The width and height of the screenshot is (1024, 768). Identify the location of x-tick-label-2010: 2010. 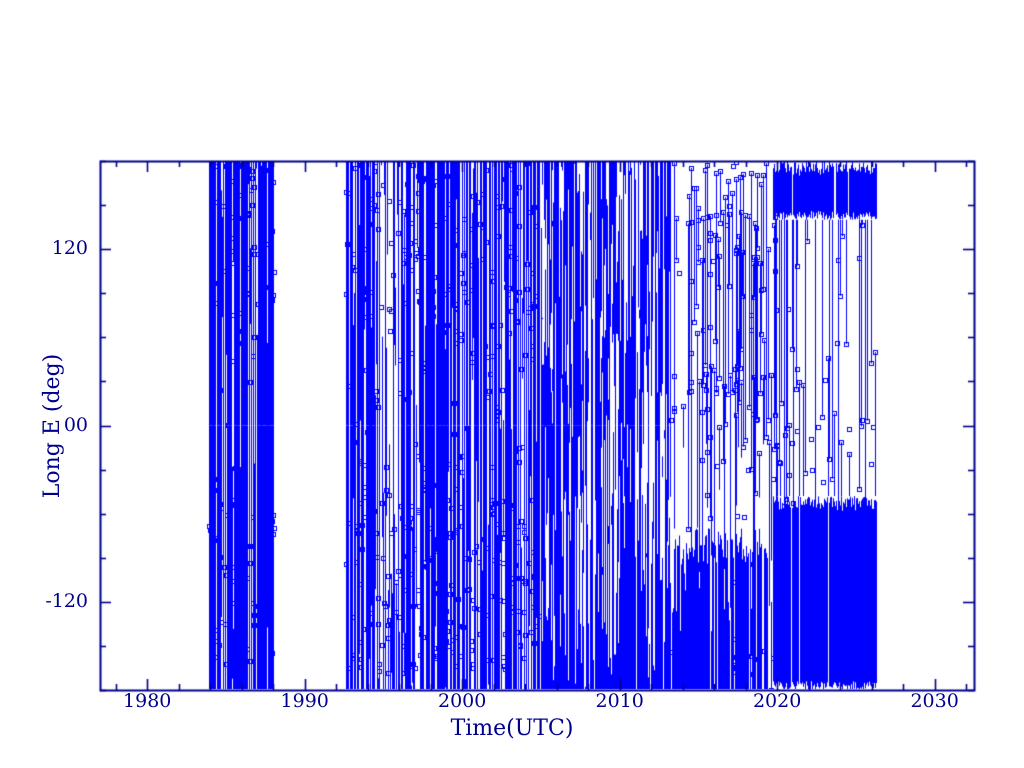
(619, 701).